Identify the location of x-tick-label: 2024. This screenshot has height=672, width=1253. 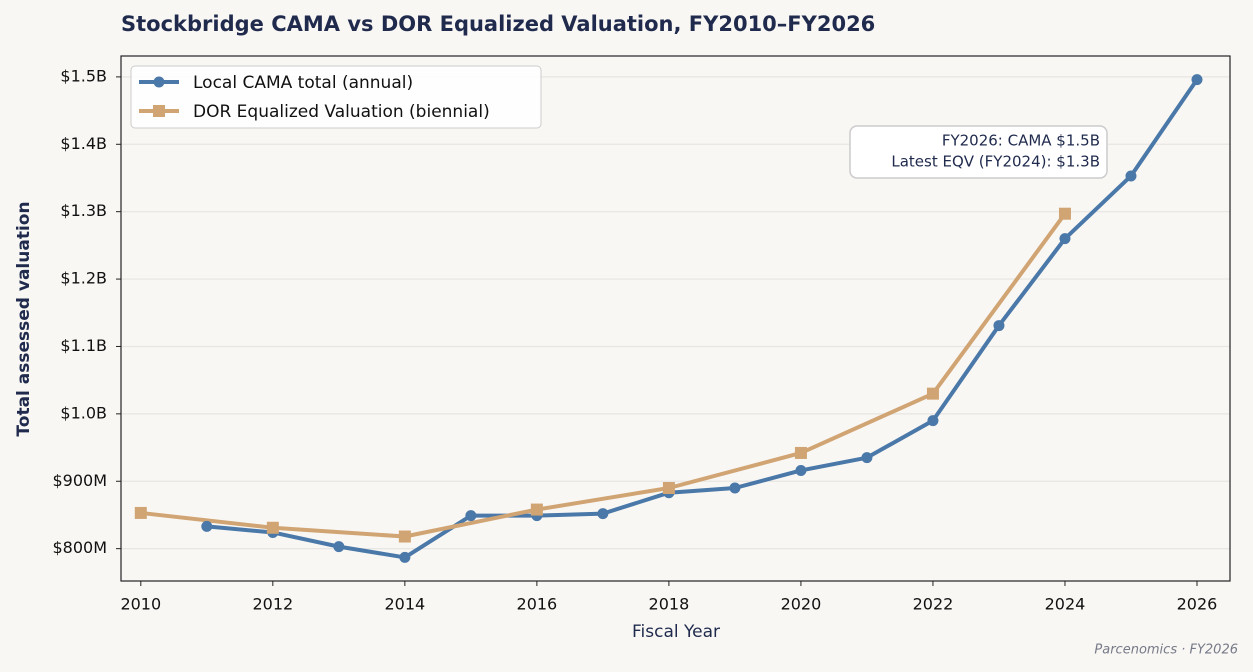
(1065, 604).